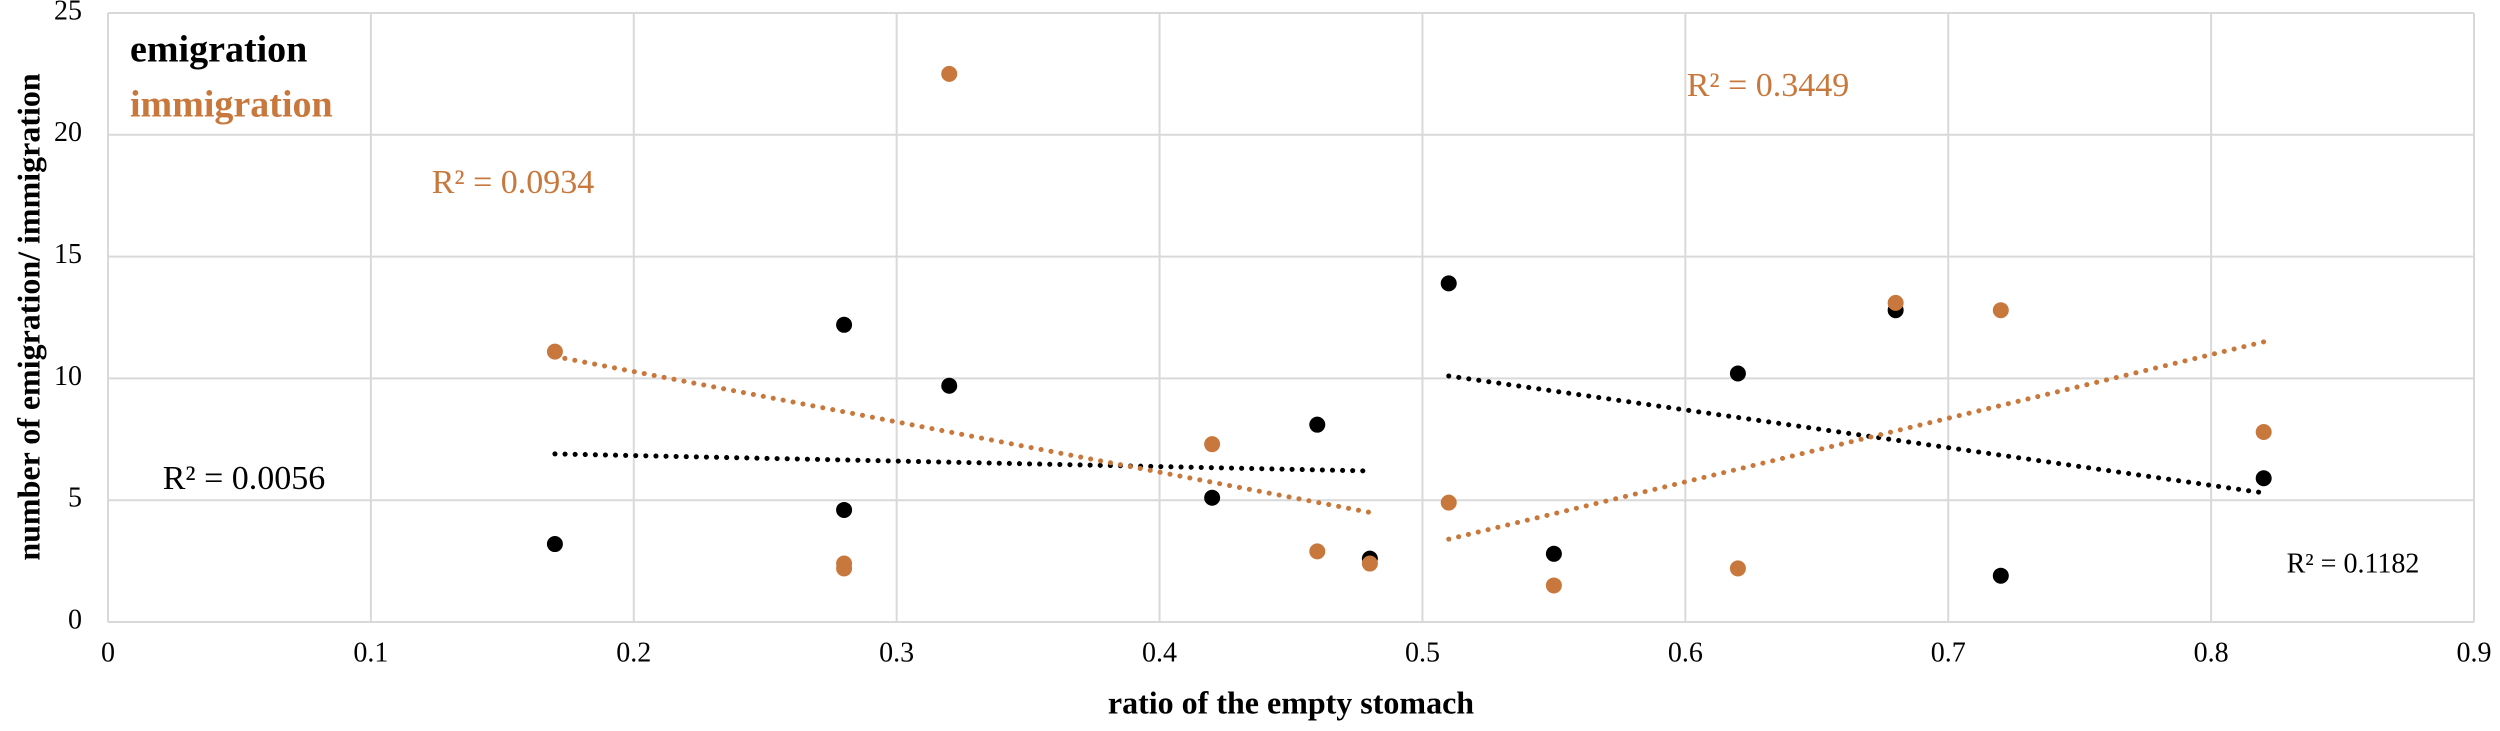 Image resolution: width=2500 pixels, height=731 pixels. I want to click on x-axis-title: ratio of the empty stomach, so click(1291, 702).